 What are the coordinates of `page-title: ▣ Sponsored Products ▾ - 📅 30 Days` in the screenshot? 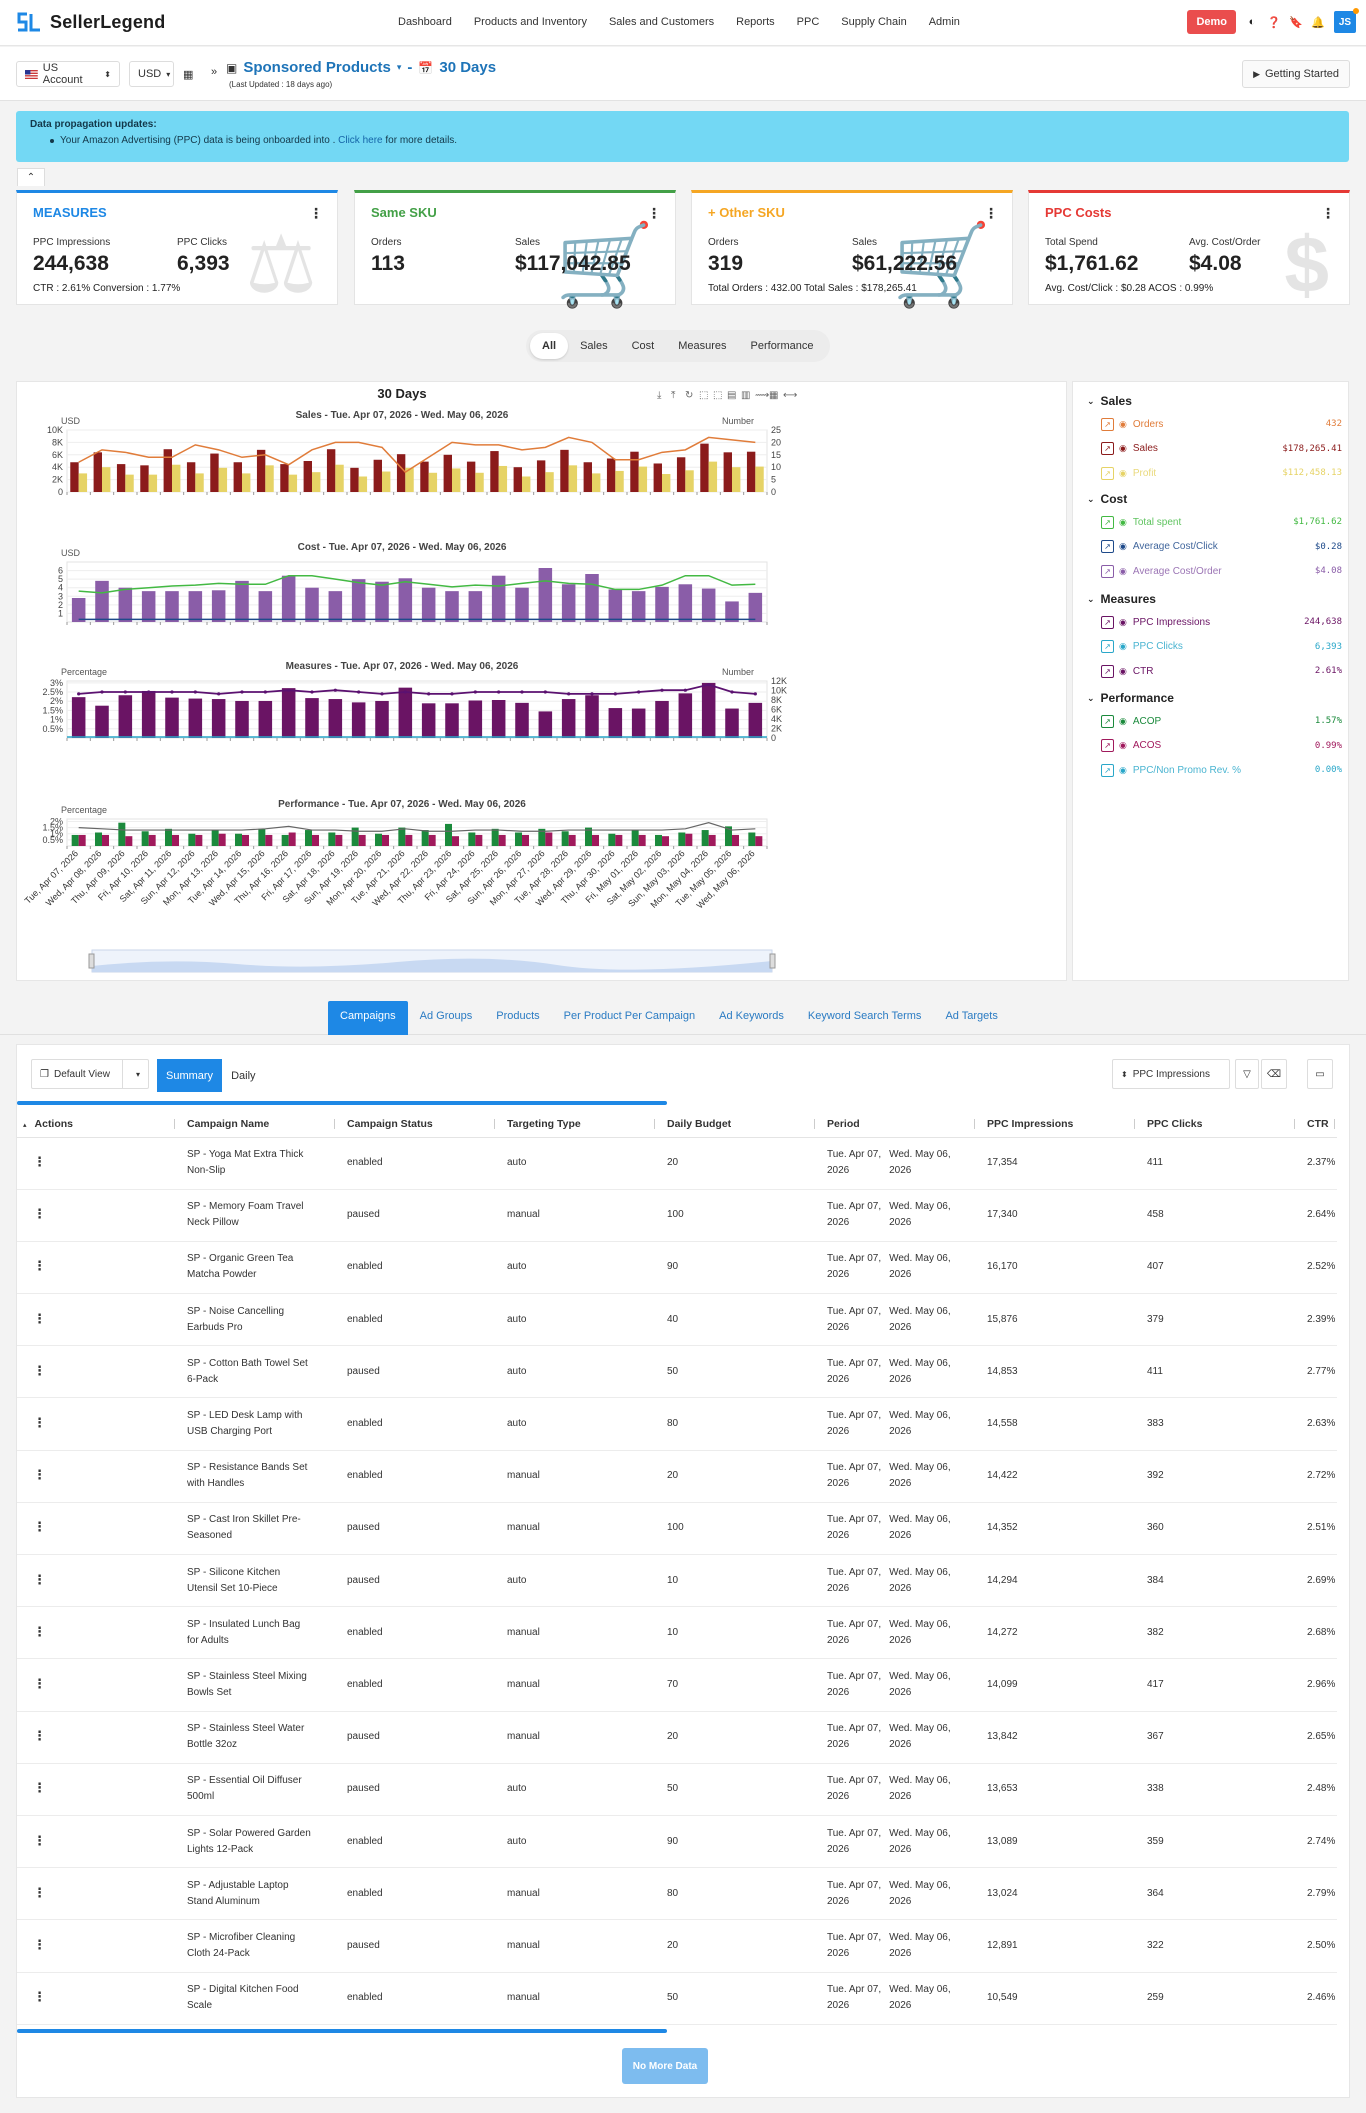 It's located at (361, 67).